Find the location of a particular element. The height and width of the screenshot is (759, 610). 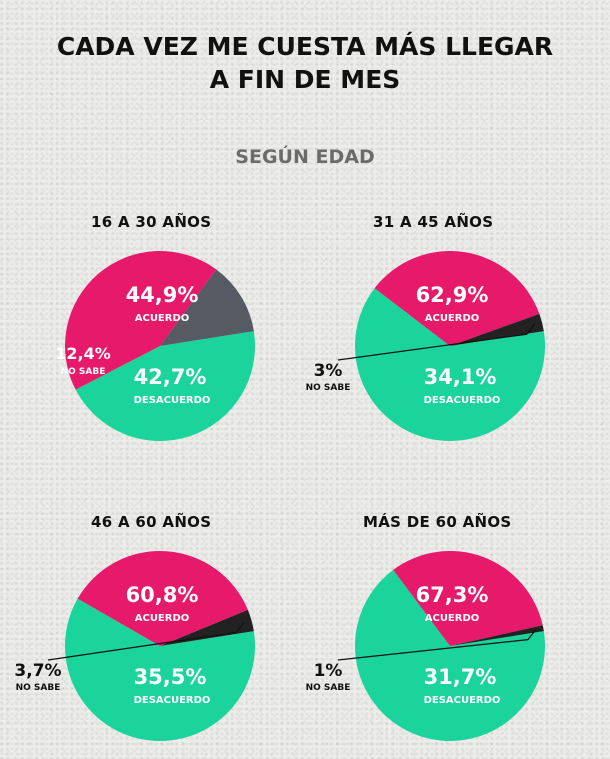

chart-title-mas-60: MÁS DE 60 AÑOS is located at coordinates (437, 522).